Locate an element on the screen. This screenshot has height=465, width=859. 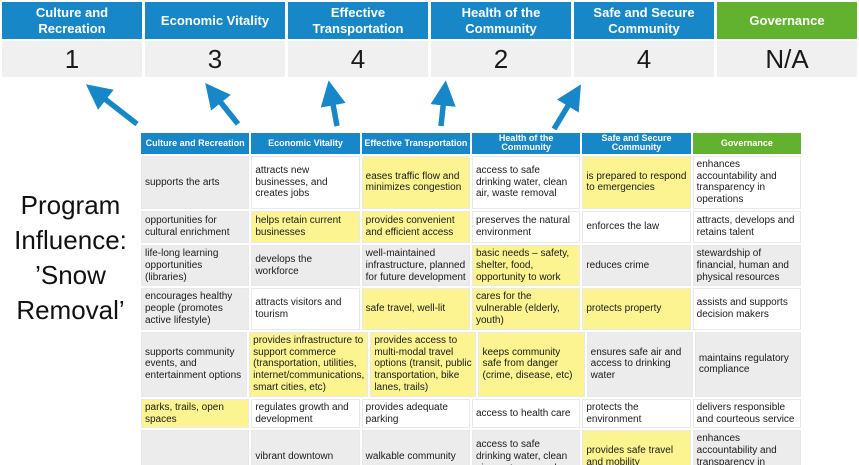
matrix-cell-r2c3: provides convenient and efficient access is located at coordinates (415, 227).